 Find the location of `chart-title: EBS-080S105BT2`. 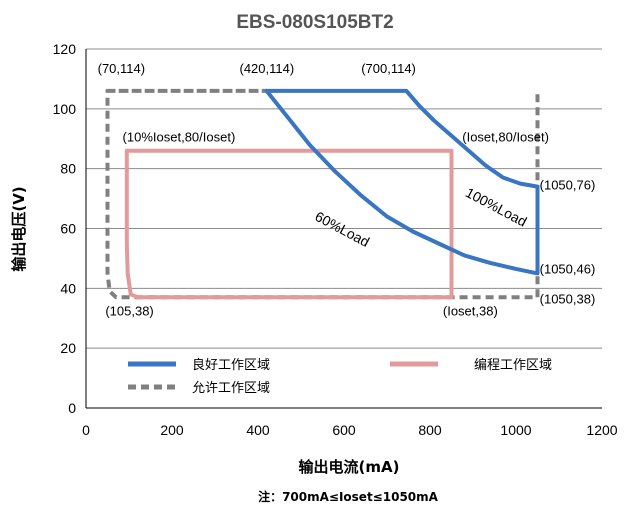

chart-title: EBS-080S105BT2 is located at coordinates (314, 22).